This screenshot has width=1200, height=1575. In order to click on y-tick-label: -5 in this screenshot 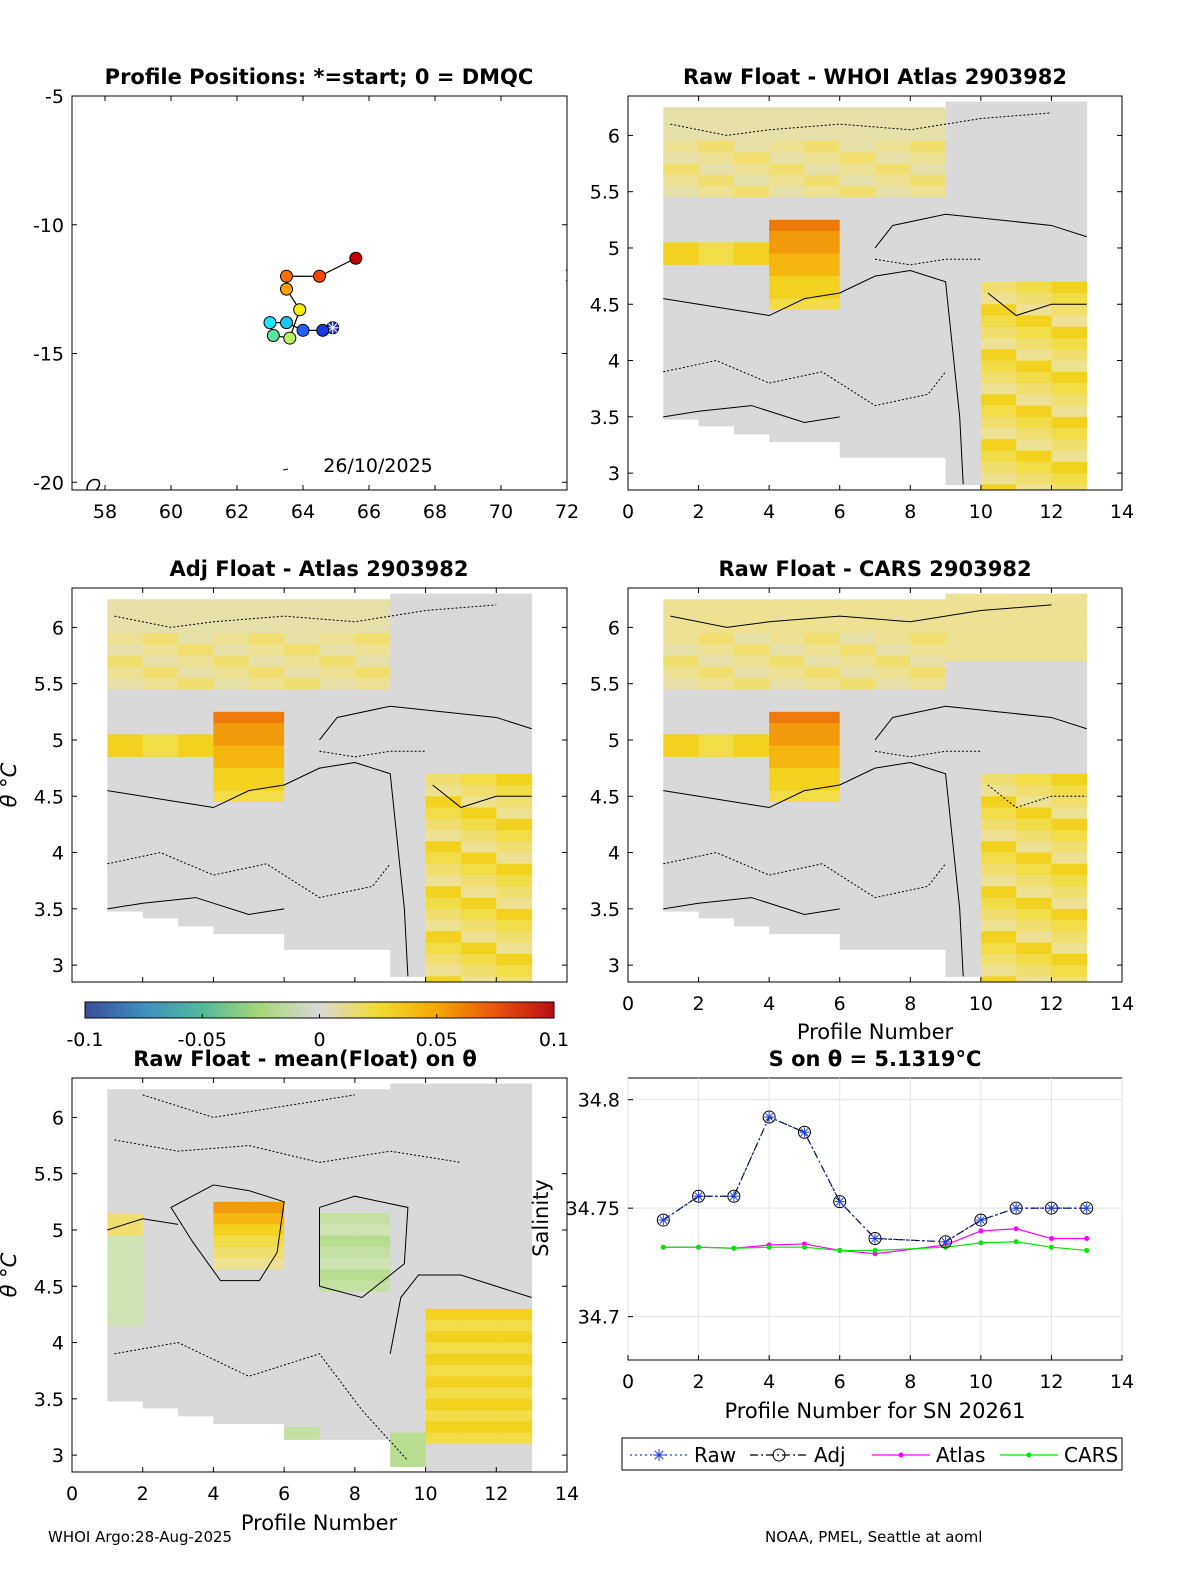, I will do `click(54, 97)`.